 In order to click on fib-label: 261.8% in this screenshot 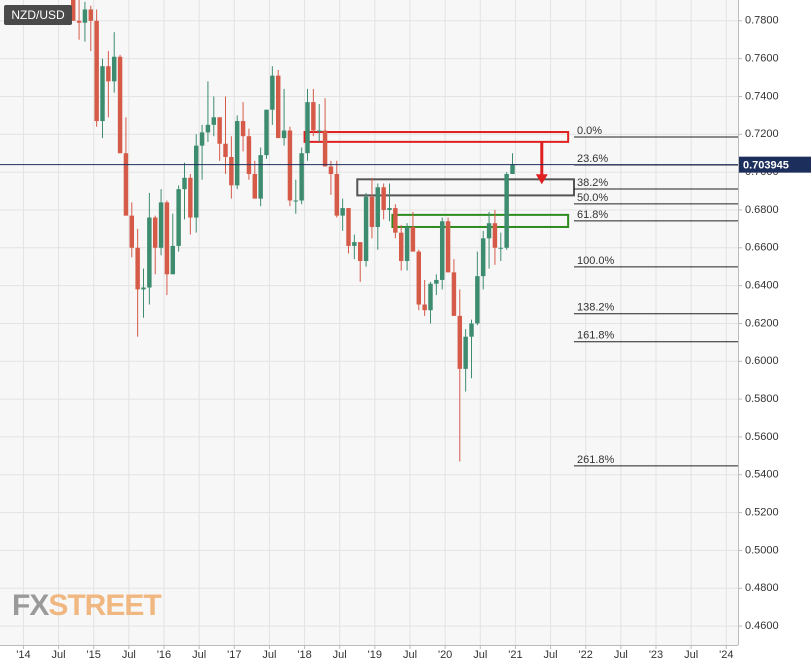, I will do `click(596, 460)`.